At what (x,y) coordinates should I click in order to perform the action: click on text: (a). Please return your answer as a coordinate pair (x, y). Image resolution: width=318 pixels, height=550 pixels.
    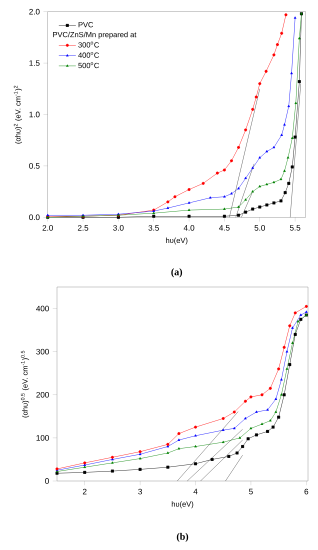
    Looking at the image, I should click on (176, 273).